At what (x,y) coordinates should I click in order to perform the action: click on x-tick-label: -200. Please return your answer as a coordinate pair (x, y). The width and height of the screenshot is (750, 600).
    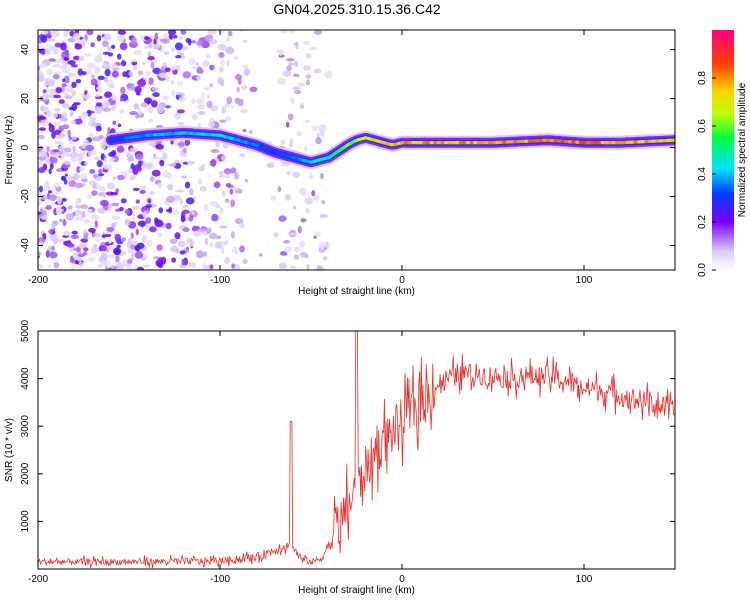
    Looking at the image, I should click on (38, 579).